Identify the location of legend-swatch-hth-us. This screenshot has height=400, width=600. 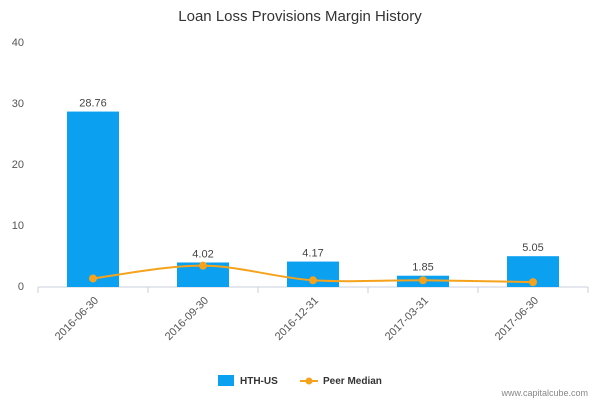
(226, 380).